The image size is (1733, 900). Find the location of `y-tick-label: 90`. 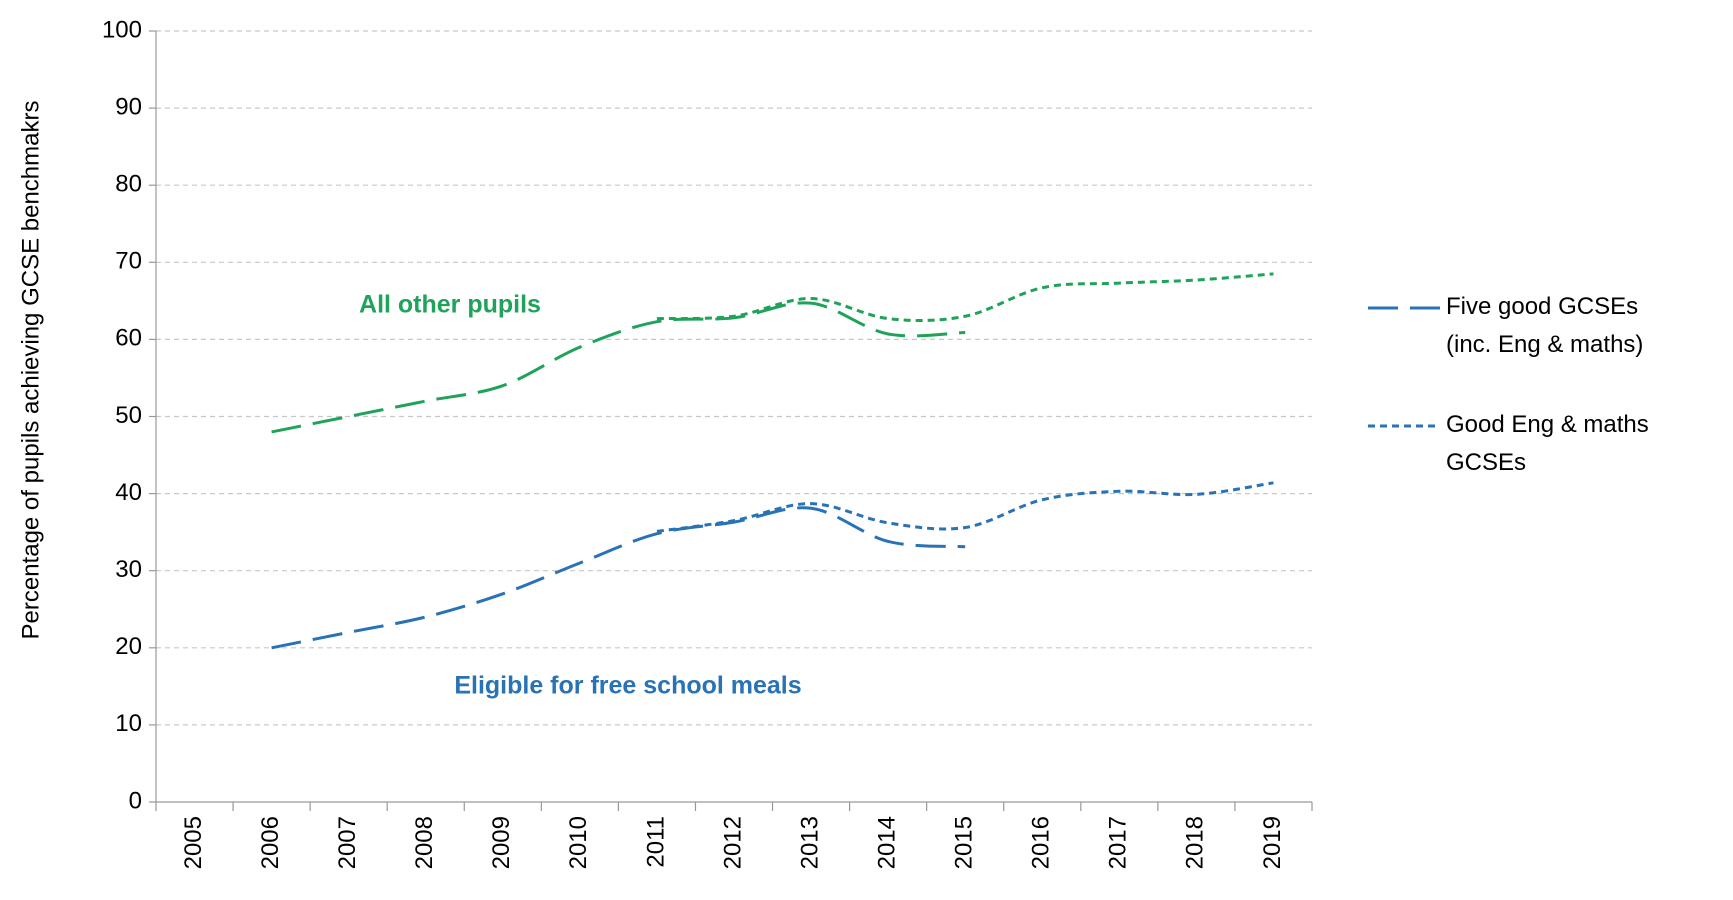

y-tick-label: 90 is located at coordinates (128, 106).